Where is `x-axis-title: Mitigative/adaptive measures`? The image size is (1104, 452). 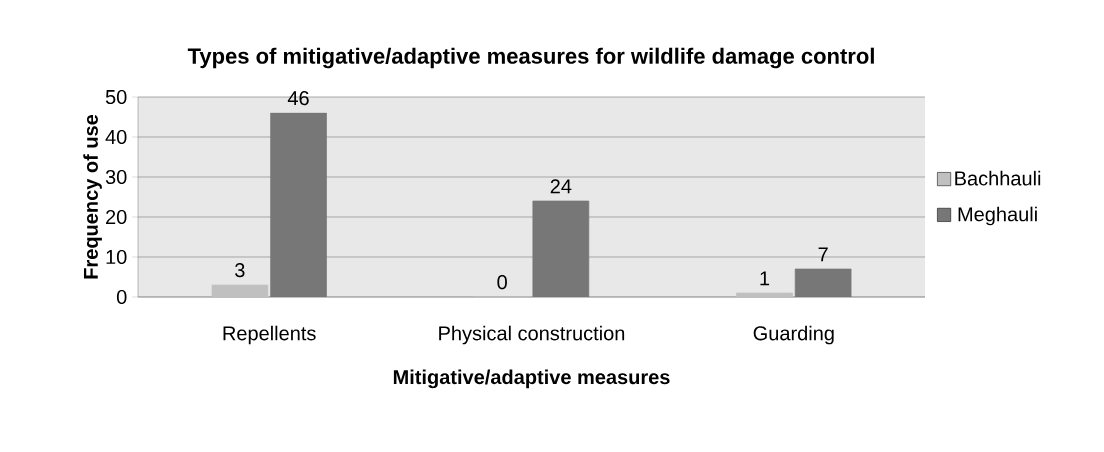 x-axis-title: Mitigative/adaptive measures is located at coordinates (531, 379).